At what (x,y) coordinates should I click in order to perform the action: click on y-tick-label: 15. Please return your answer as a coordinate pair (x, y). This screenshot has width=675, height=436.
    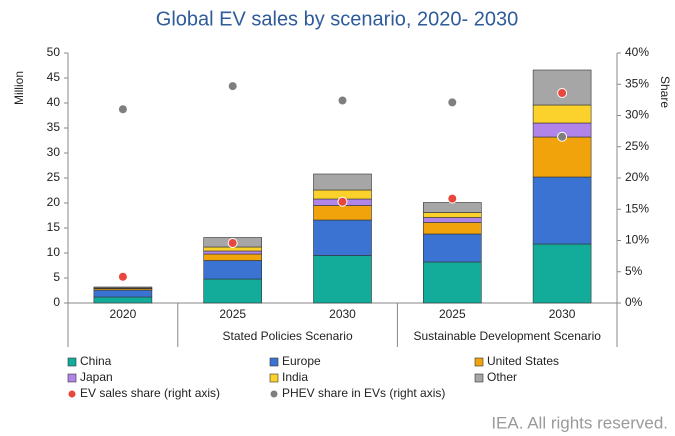
    Looking at the image, I should click on (54, 227).